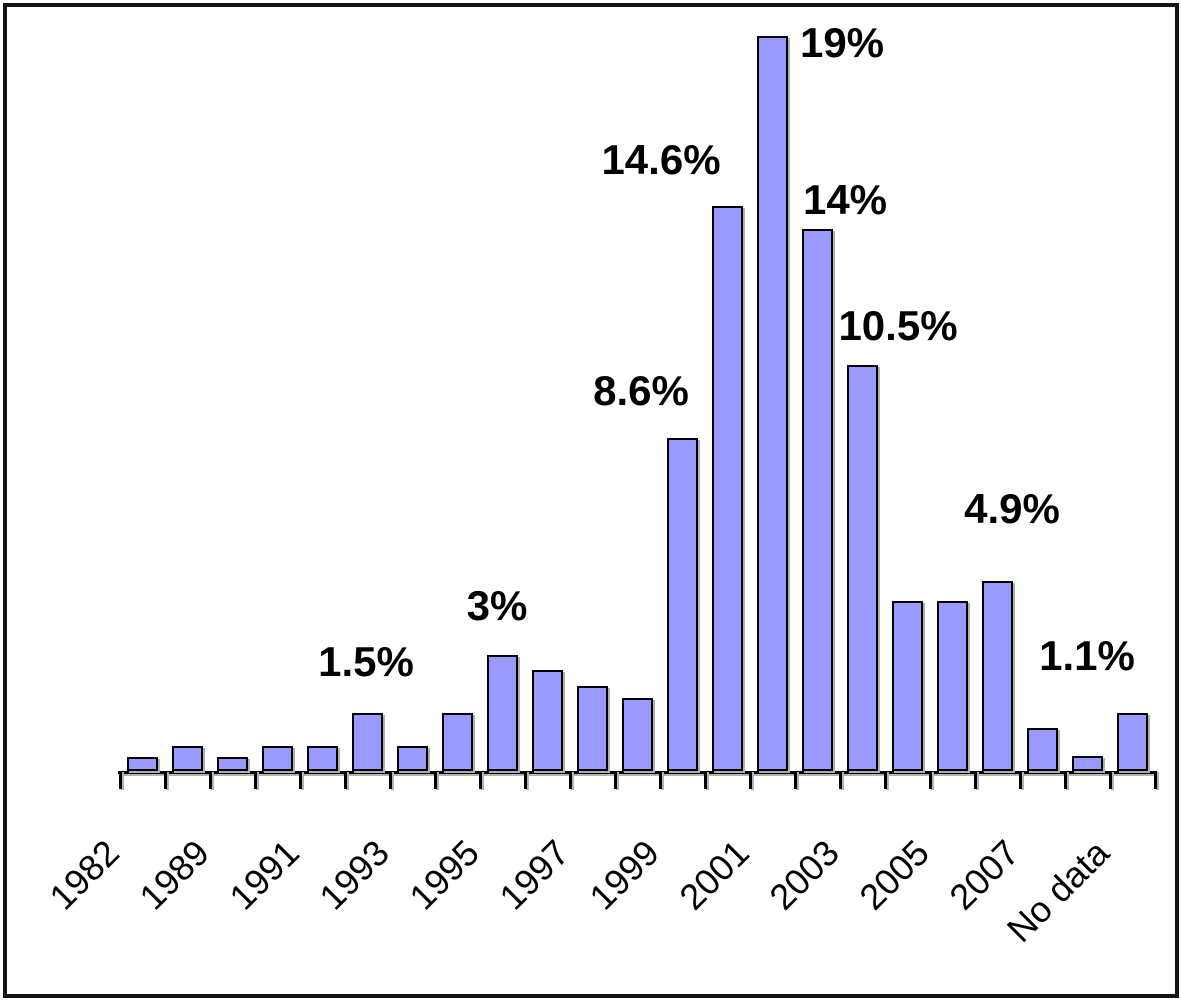  Describe the element at coordinates (366, 661) in the screenshot. I see `bar-value-label: 1.5%` at that location.